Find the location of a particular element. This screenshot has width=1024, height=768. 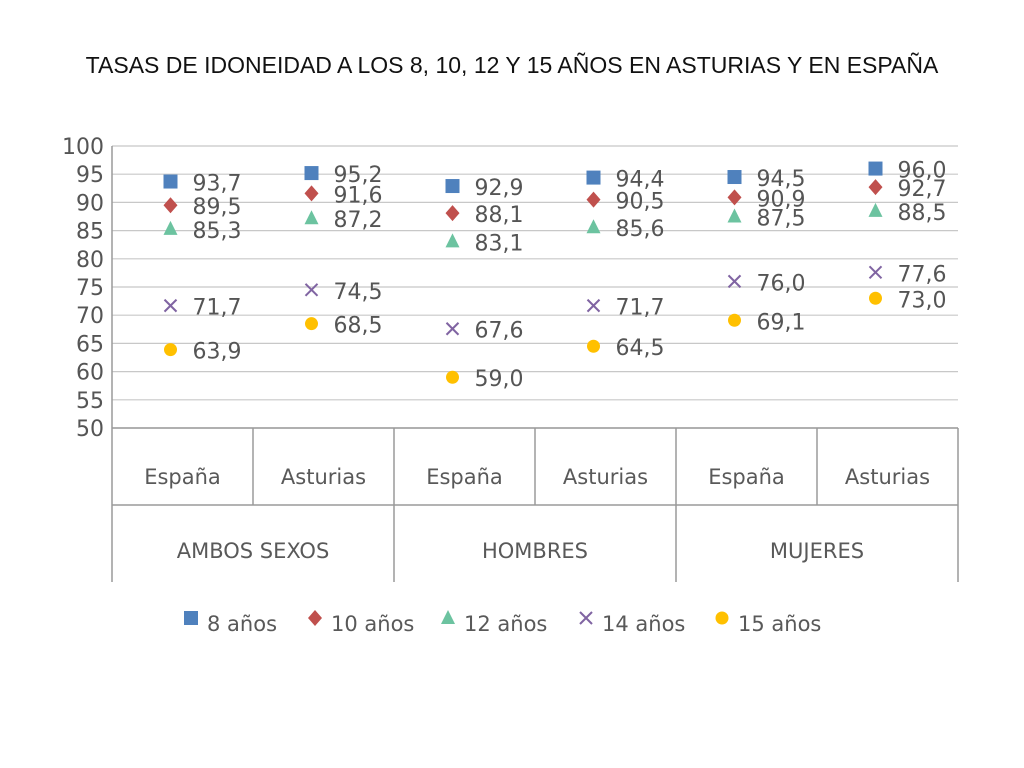

y-axis: 50 55 60 65 70 75 80 85 90 95 100 is located at coordinates (83, 288).